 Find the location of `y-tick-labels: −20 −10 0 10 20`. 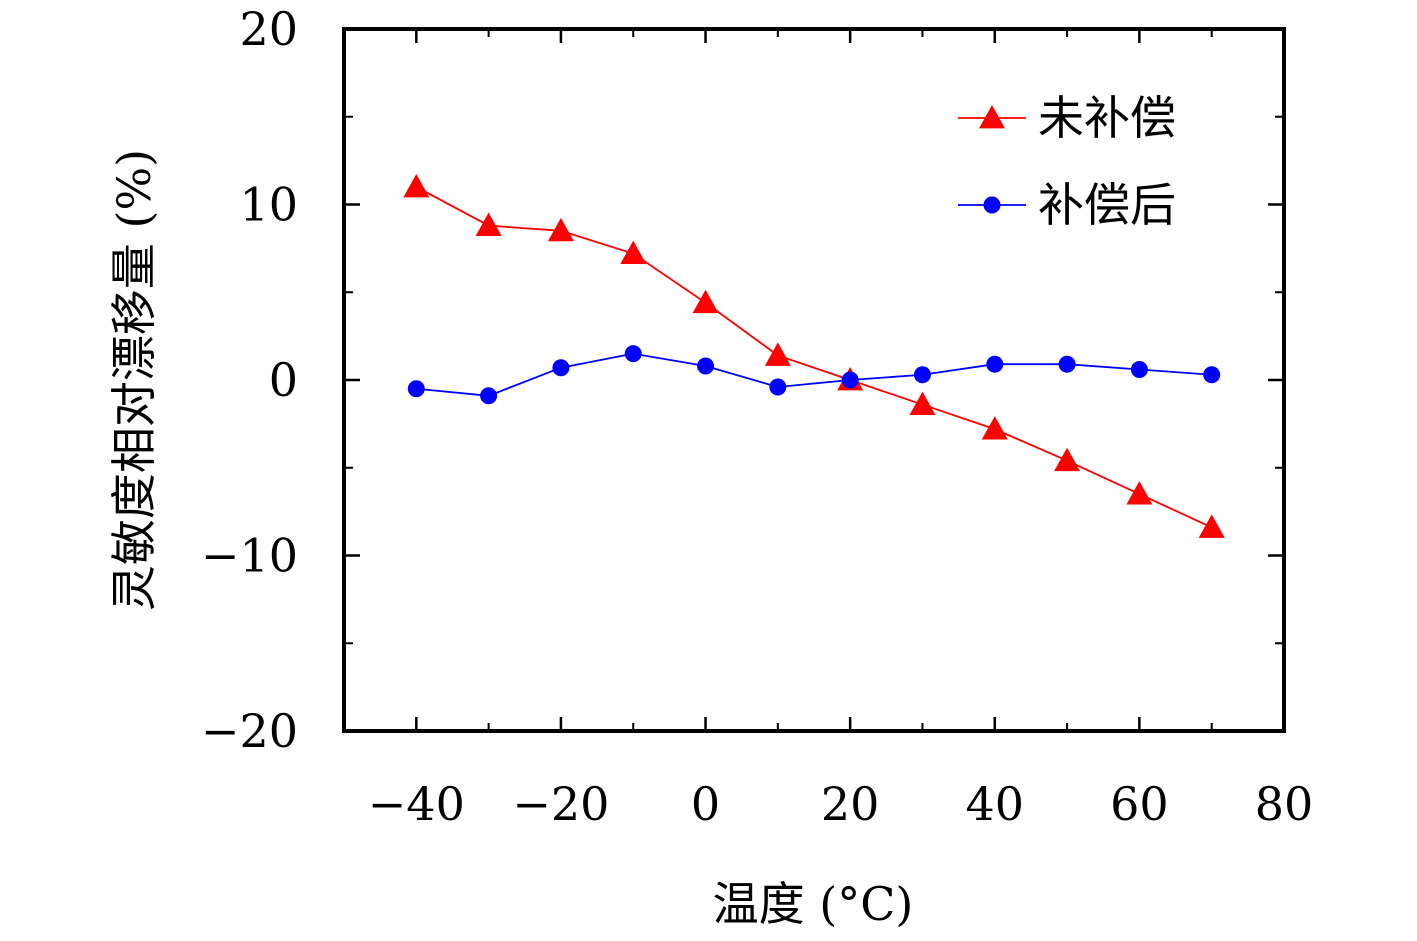

y-tick-labels: −20 −10 0 10 20 is located at coordinates (249, 380).